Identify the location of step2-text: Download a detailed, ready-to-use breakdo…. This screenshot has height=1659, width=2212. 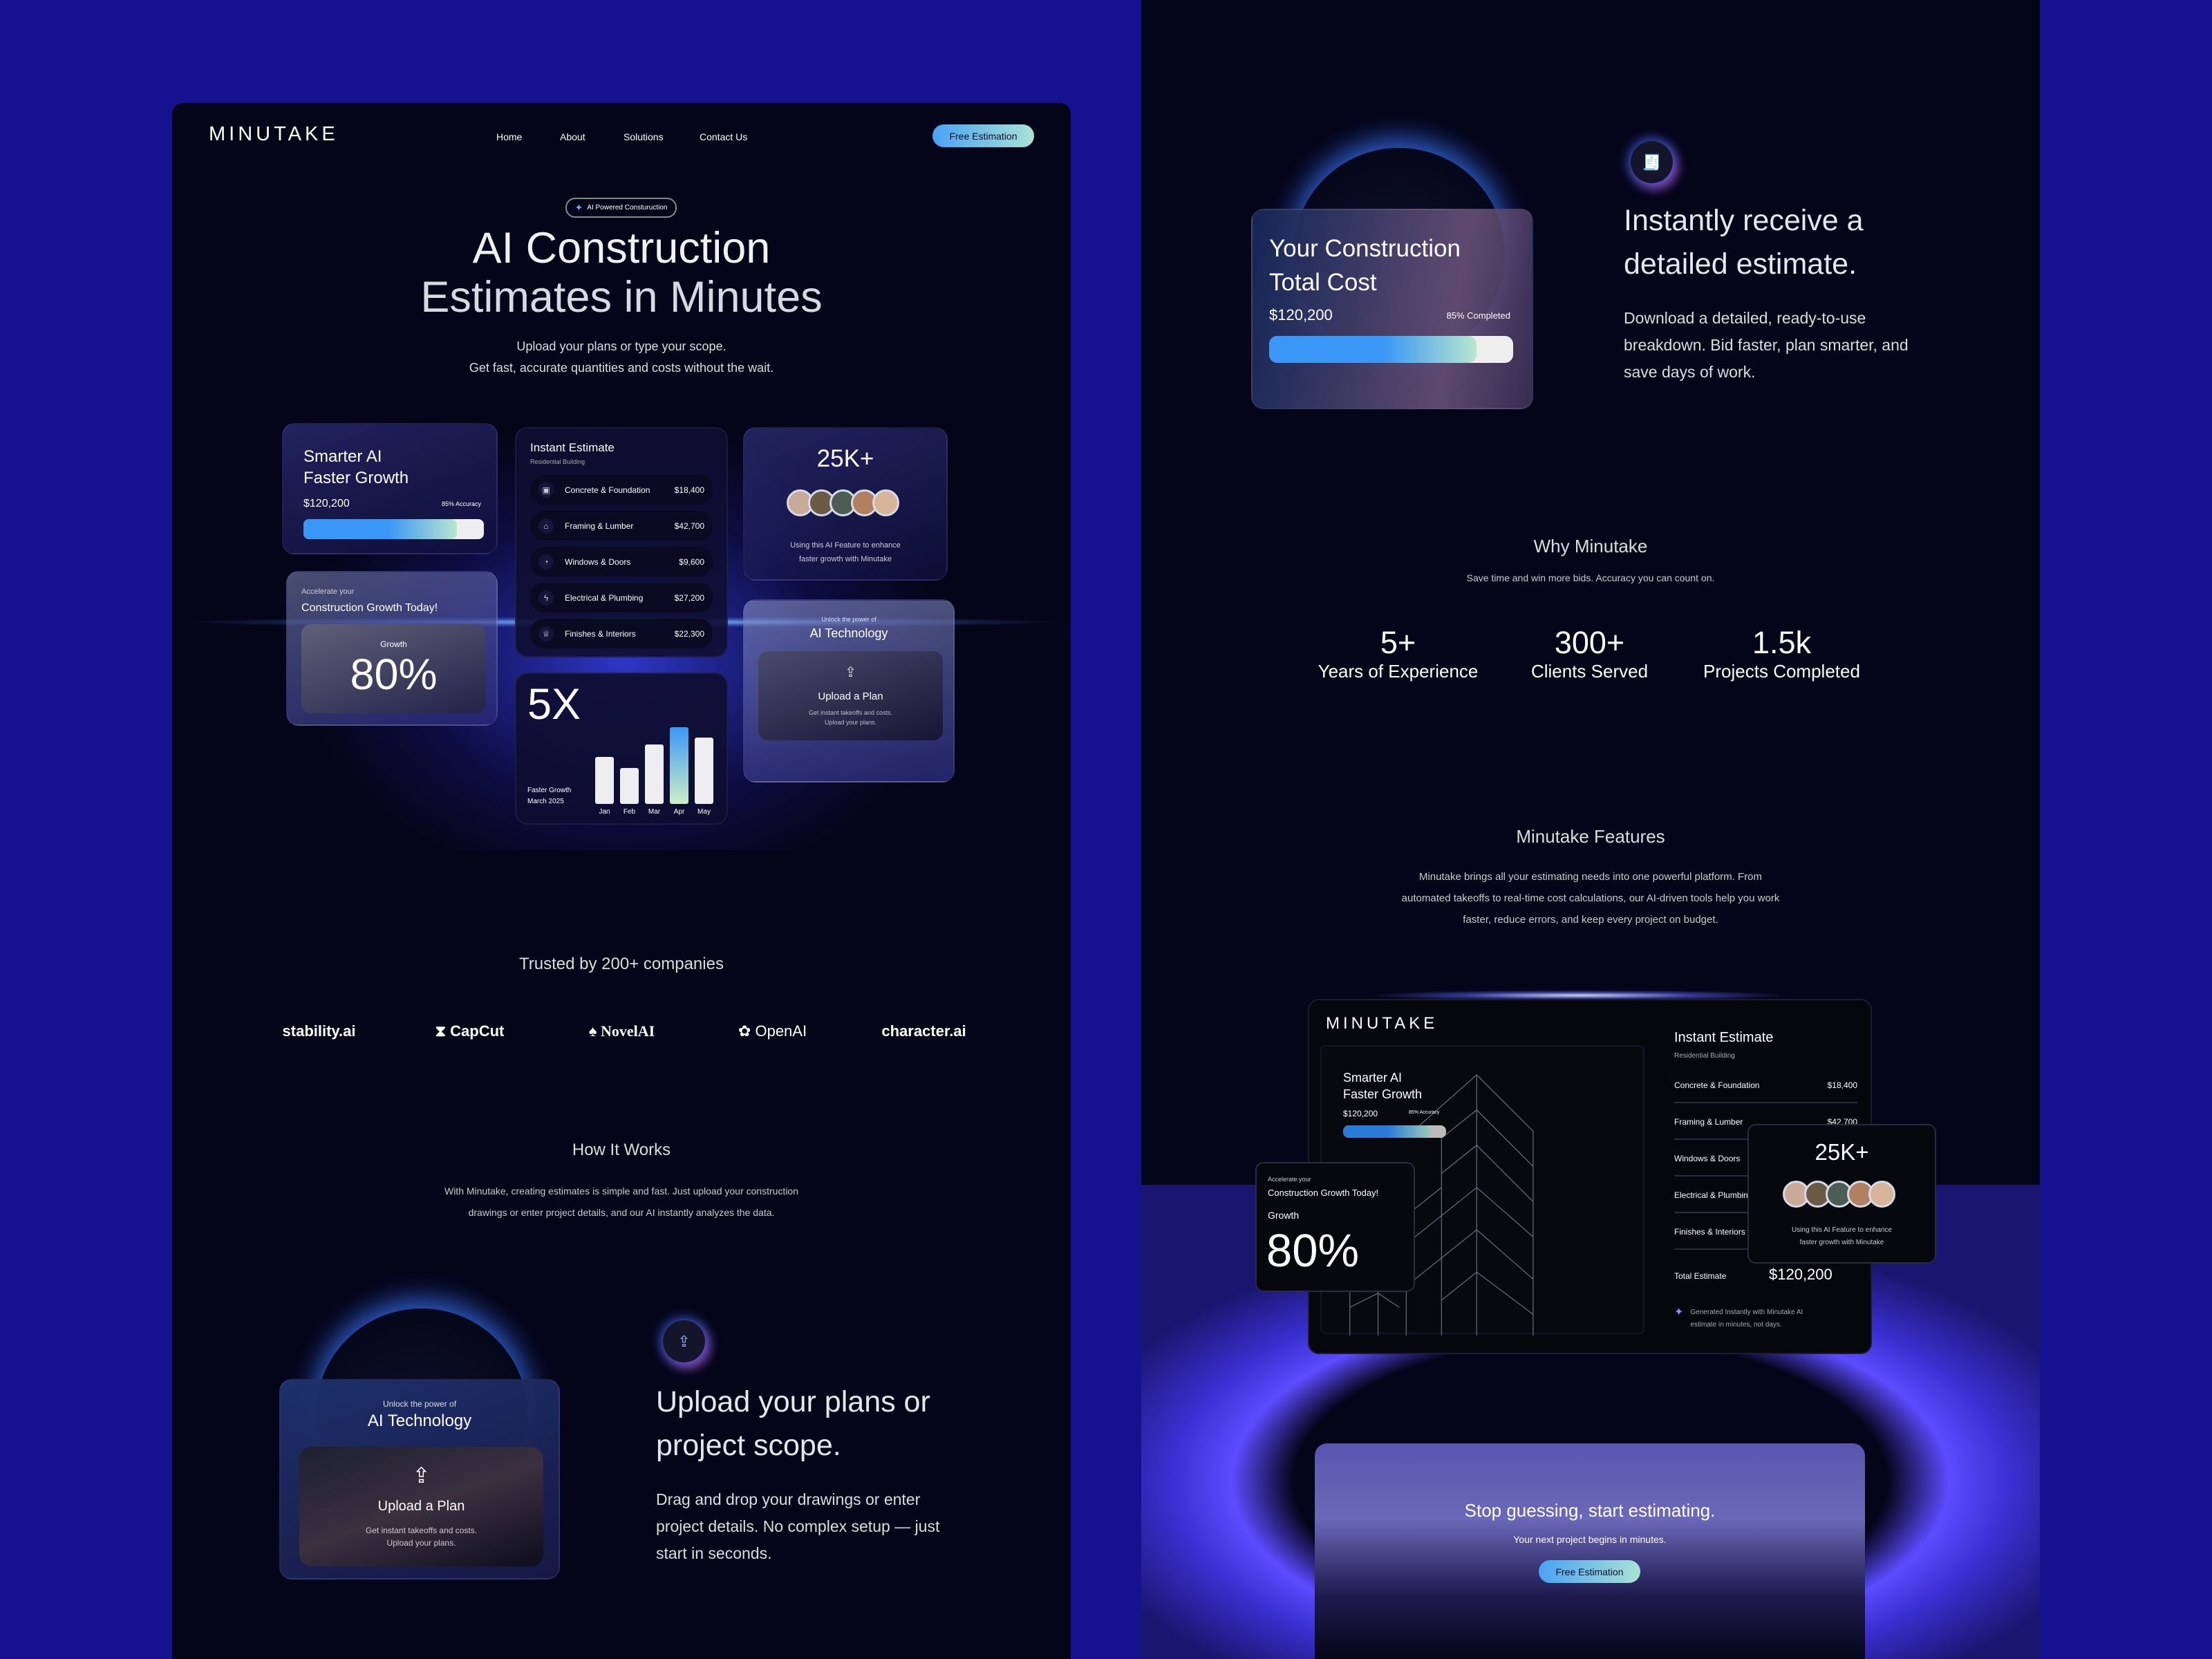
(1766, 345).